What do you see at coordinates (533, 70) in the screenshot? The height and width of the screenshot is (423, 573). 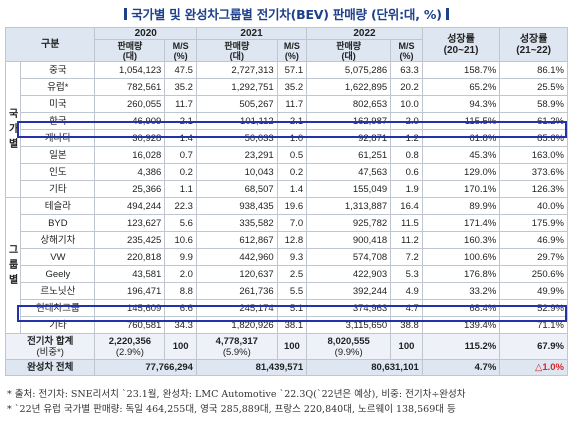 I see `cell-g2: 86.1%` at bounding box center [533, 70].